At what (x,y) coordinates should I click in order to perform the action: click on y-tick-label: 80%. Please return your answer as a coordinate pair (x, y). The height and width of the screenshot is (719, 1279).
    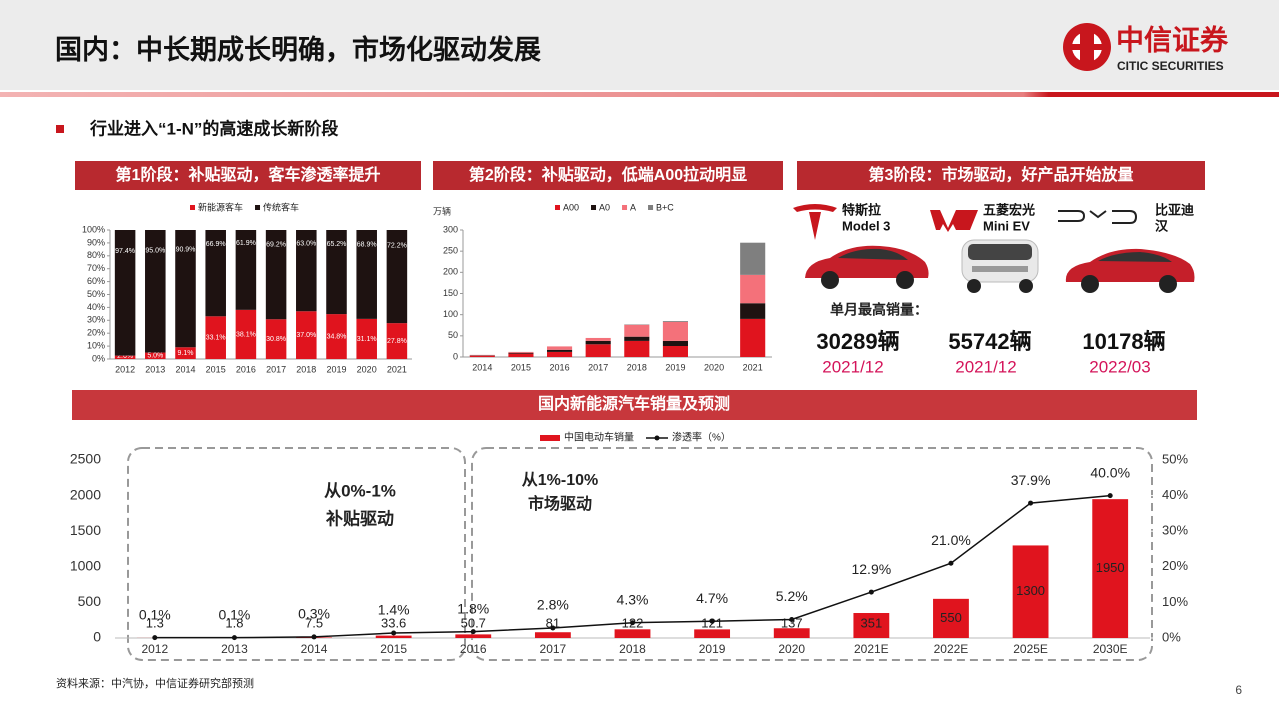
    Looking at the image, I should click on (96, 255).